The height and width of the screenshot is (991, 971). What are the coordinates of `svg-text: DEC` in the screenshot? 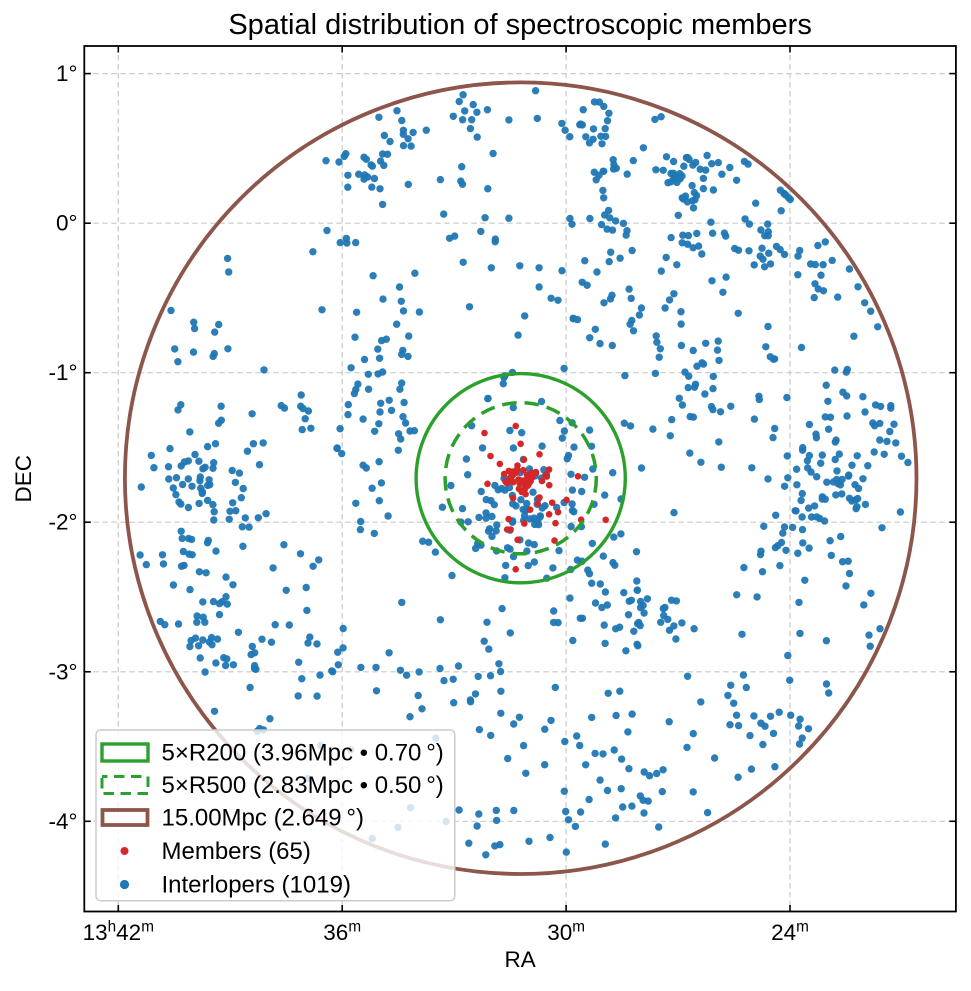 It's located at (23, 479).